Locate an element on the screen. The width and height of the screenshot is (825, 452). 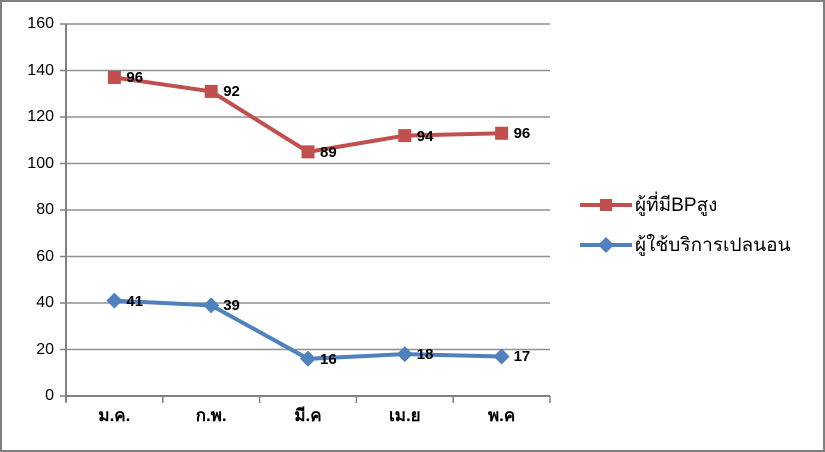
legend-label-bp-high: ผู้ที่มีBPสูง is located at coordinates (676, 205).